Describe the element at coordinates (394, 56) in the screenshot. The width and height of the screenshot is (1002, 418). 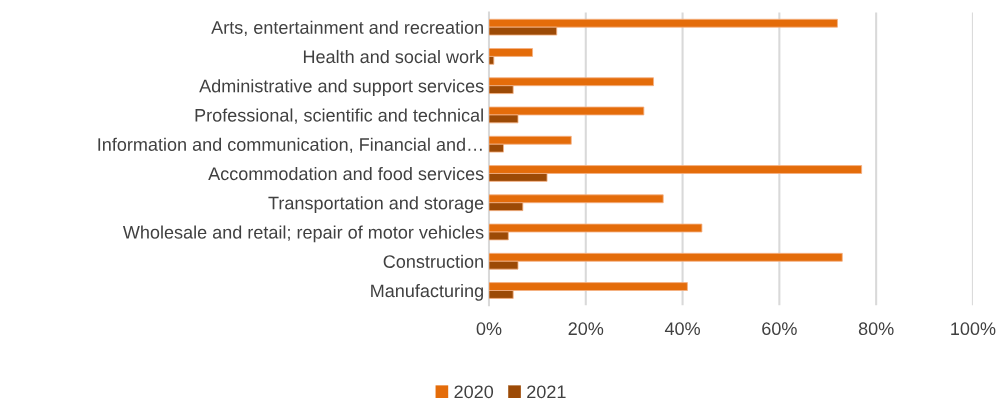
I see `y-tick-label: Health and social work` at that location.